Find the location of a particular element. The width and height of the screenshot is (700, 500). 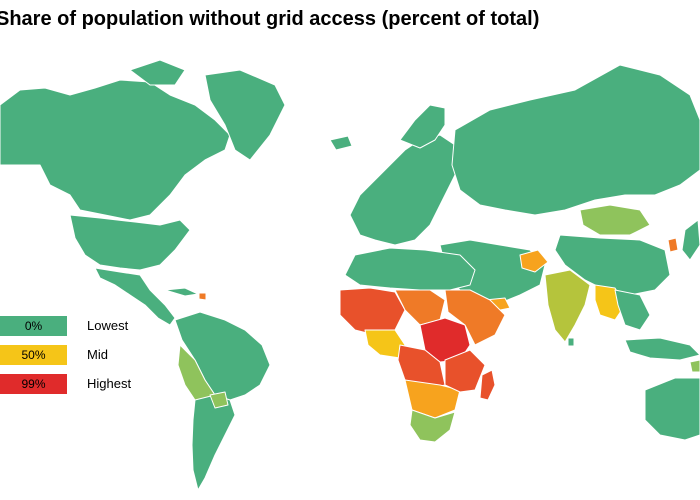

region-north-africa is located at coordinates (410, 269).